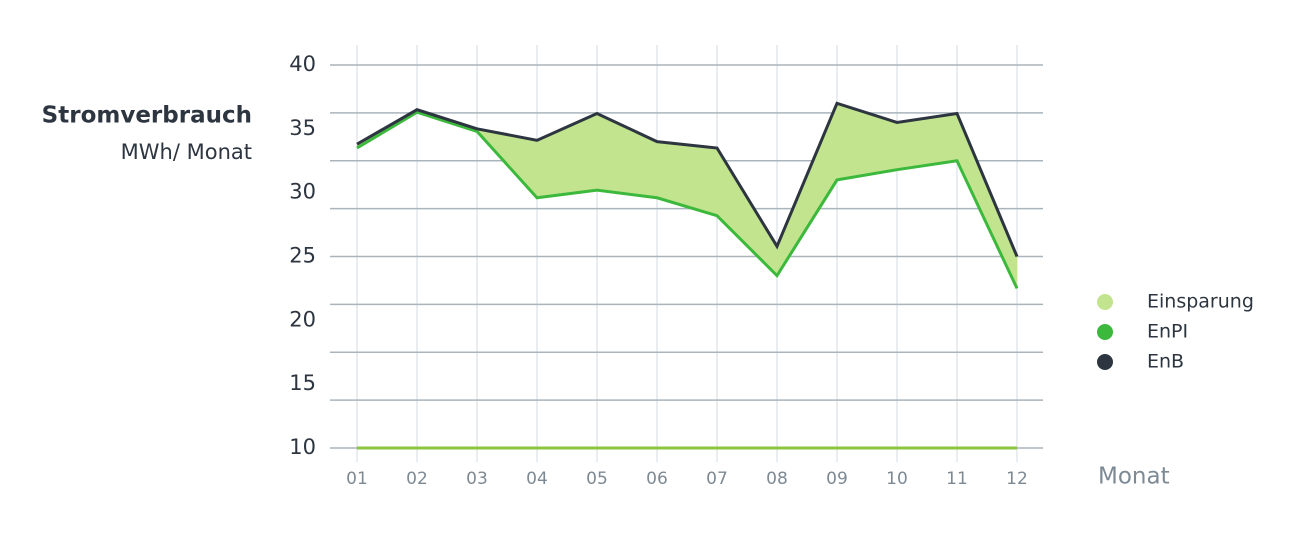 The width and height of the screenshot is (1312, 549). Describe the element at coordinates (417, 479) in the screenshot. I see `x-tick-label: 02` at that location.